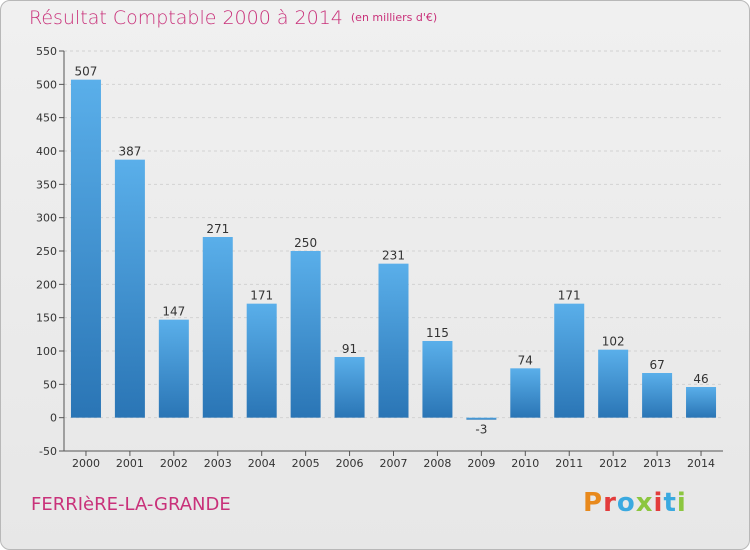  I want to click on y-tick-label: 500, so click(46, 84).